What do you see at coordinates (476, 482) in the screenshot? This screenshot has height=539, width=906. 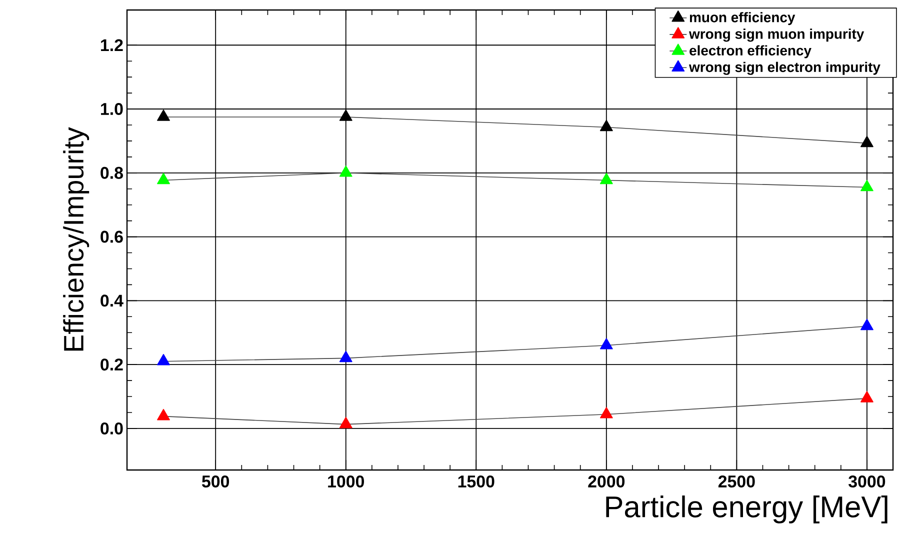 I see `x-tick-label: 1500` at bounding box center [476, 482].